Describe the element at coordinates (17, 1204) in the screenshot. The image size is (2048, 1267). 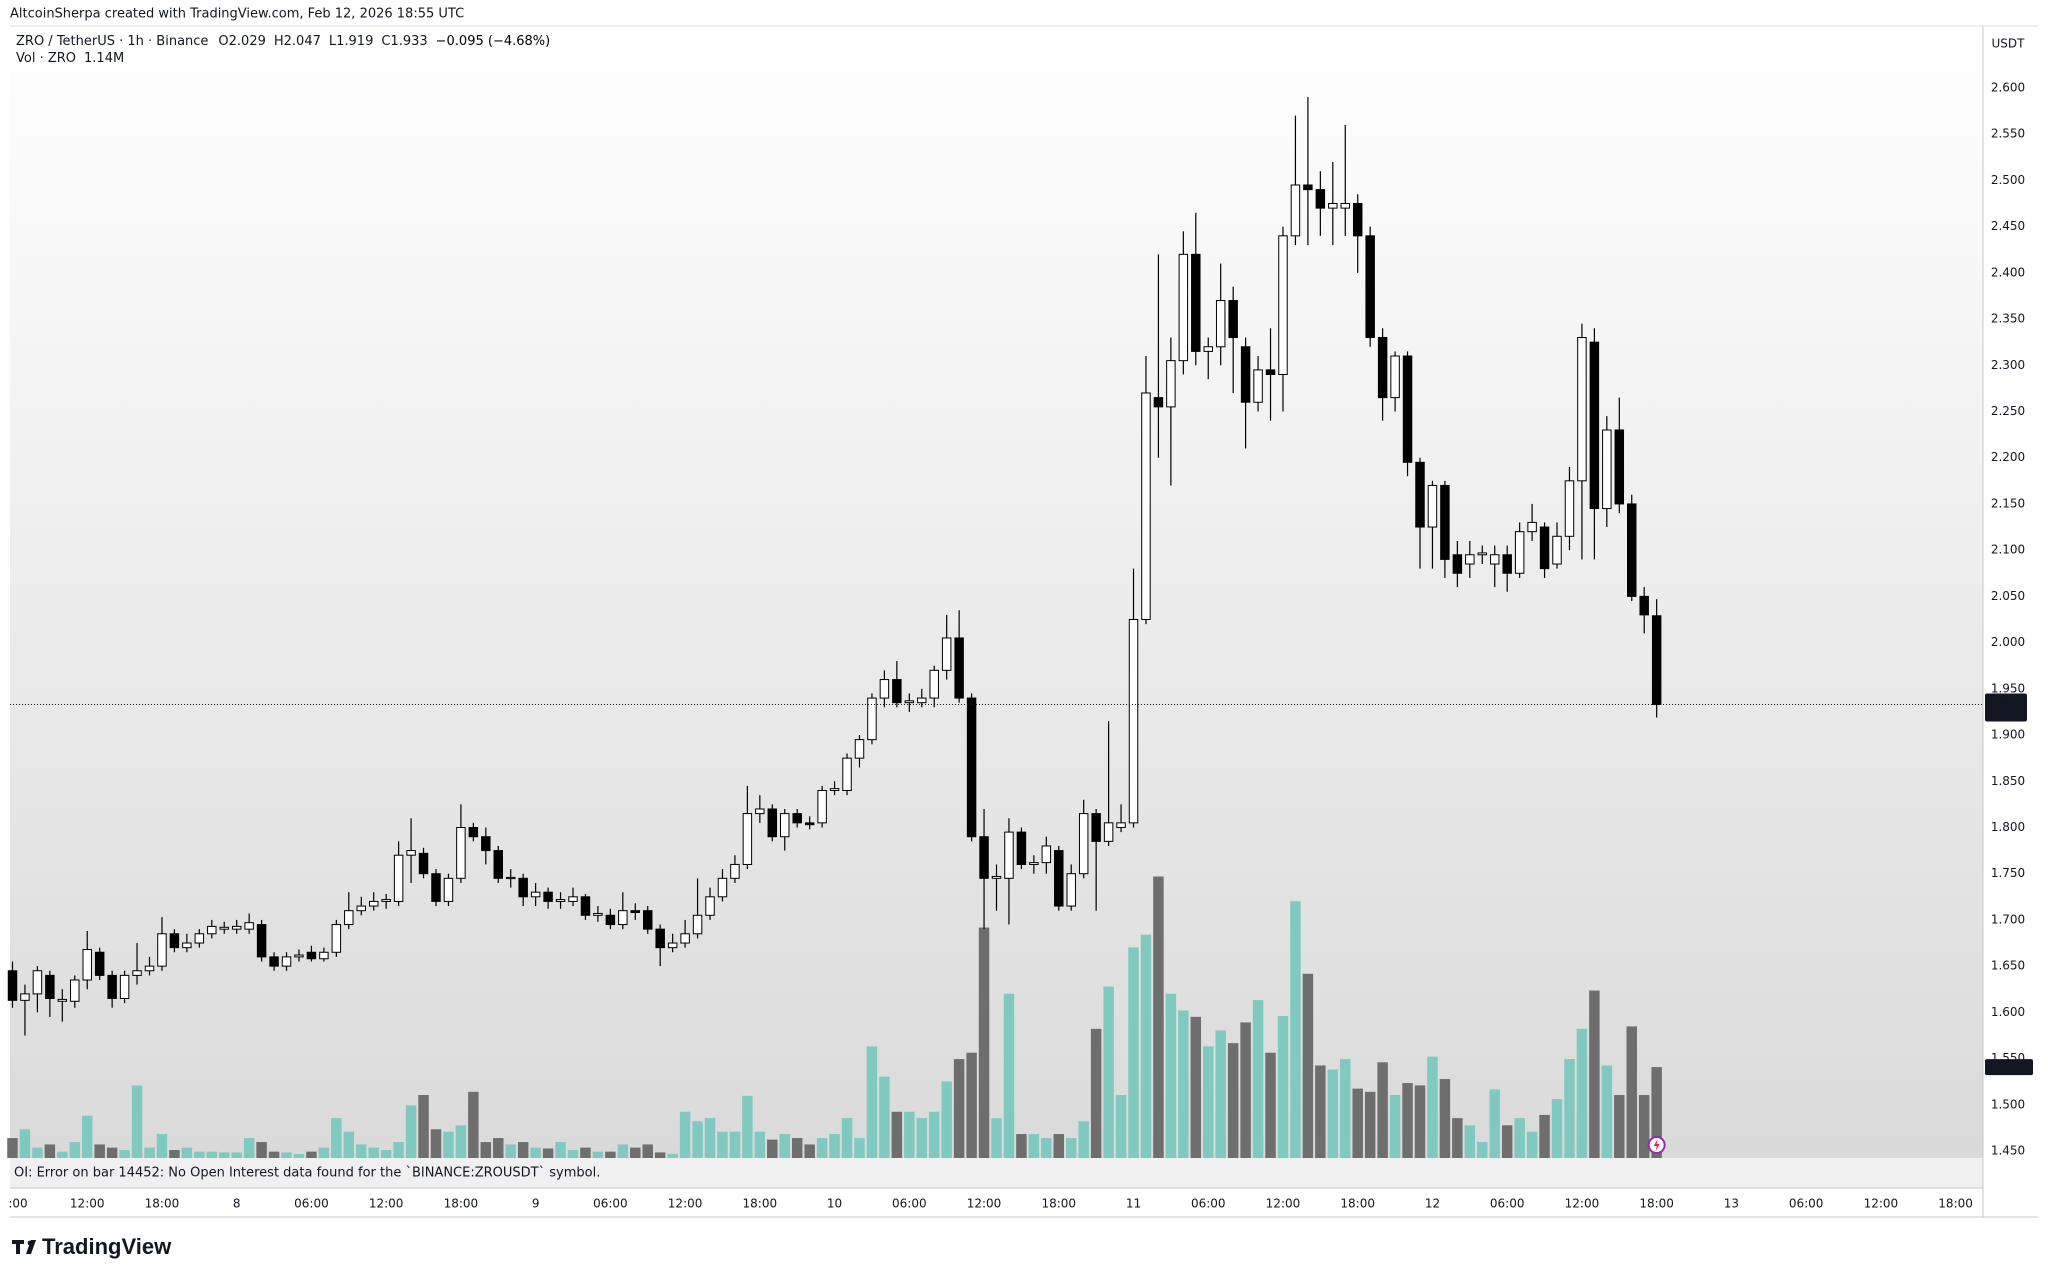
I see `x-tick-label: :00` at that location.